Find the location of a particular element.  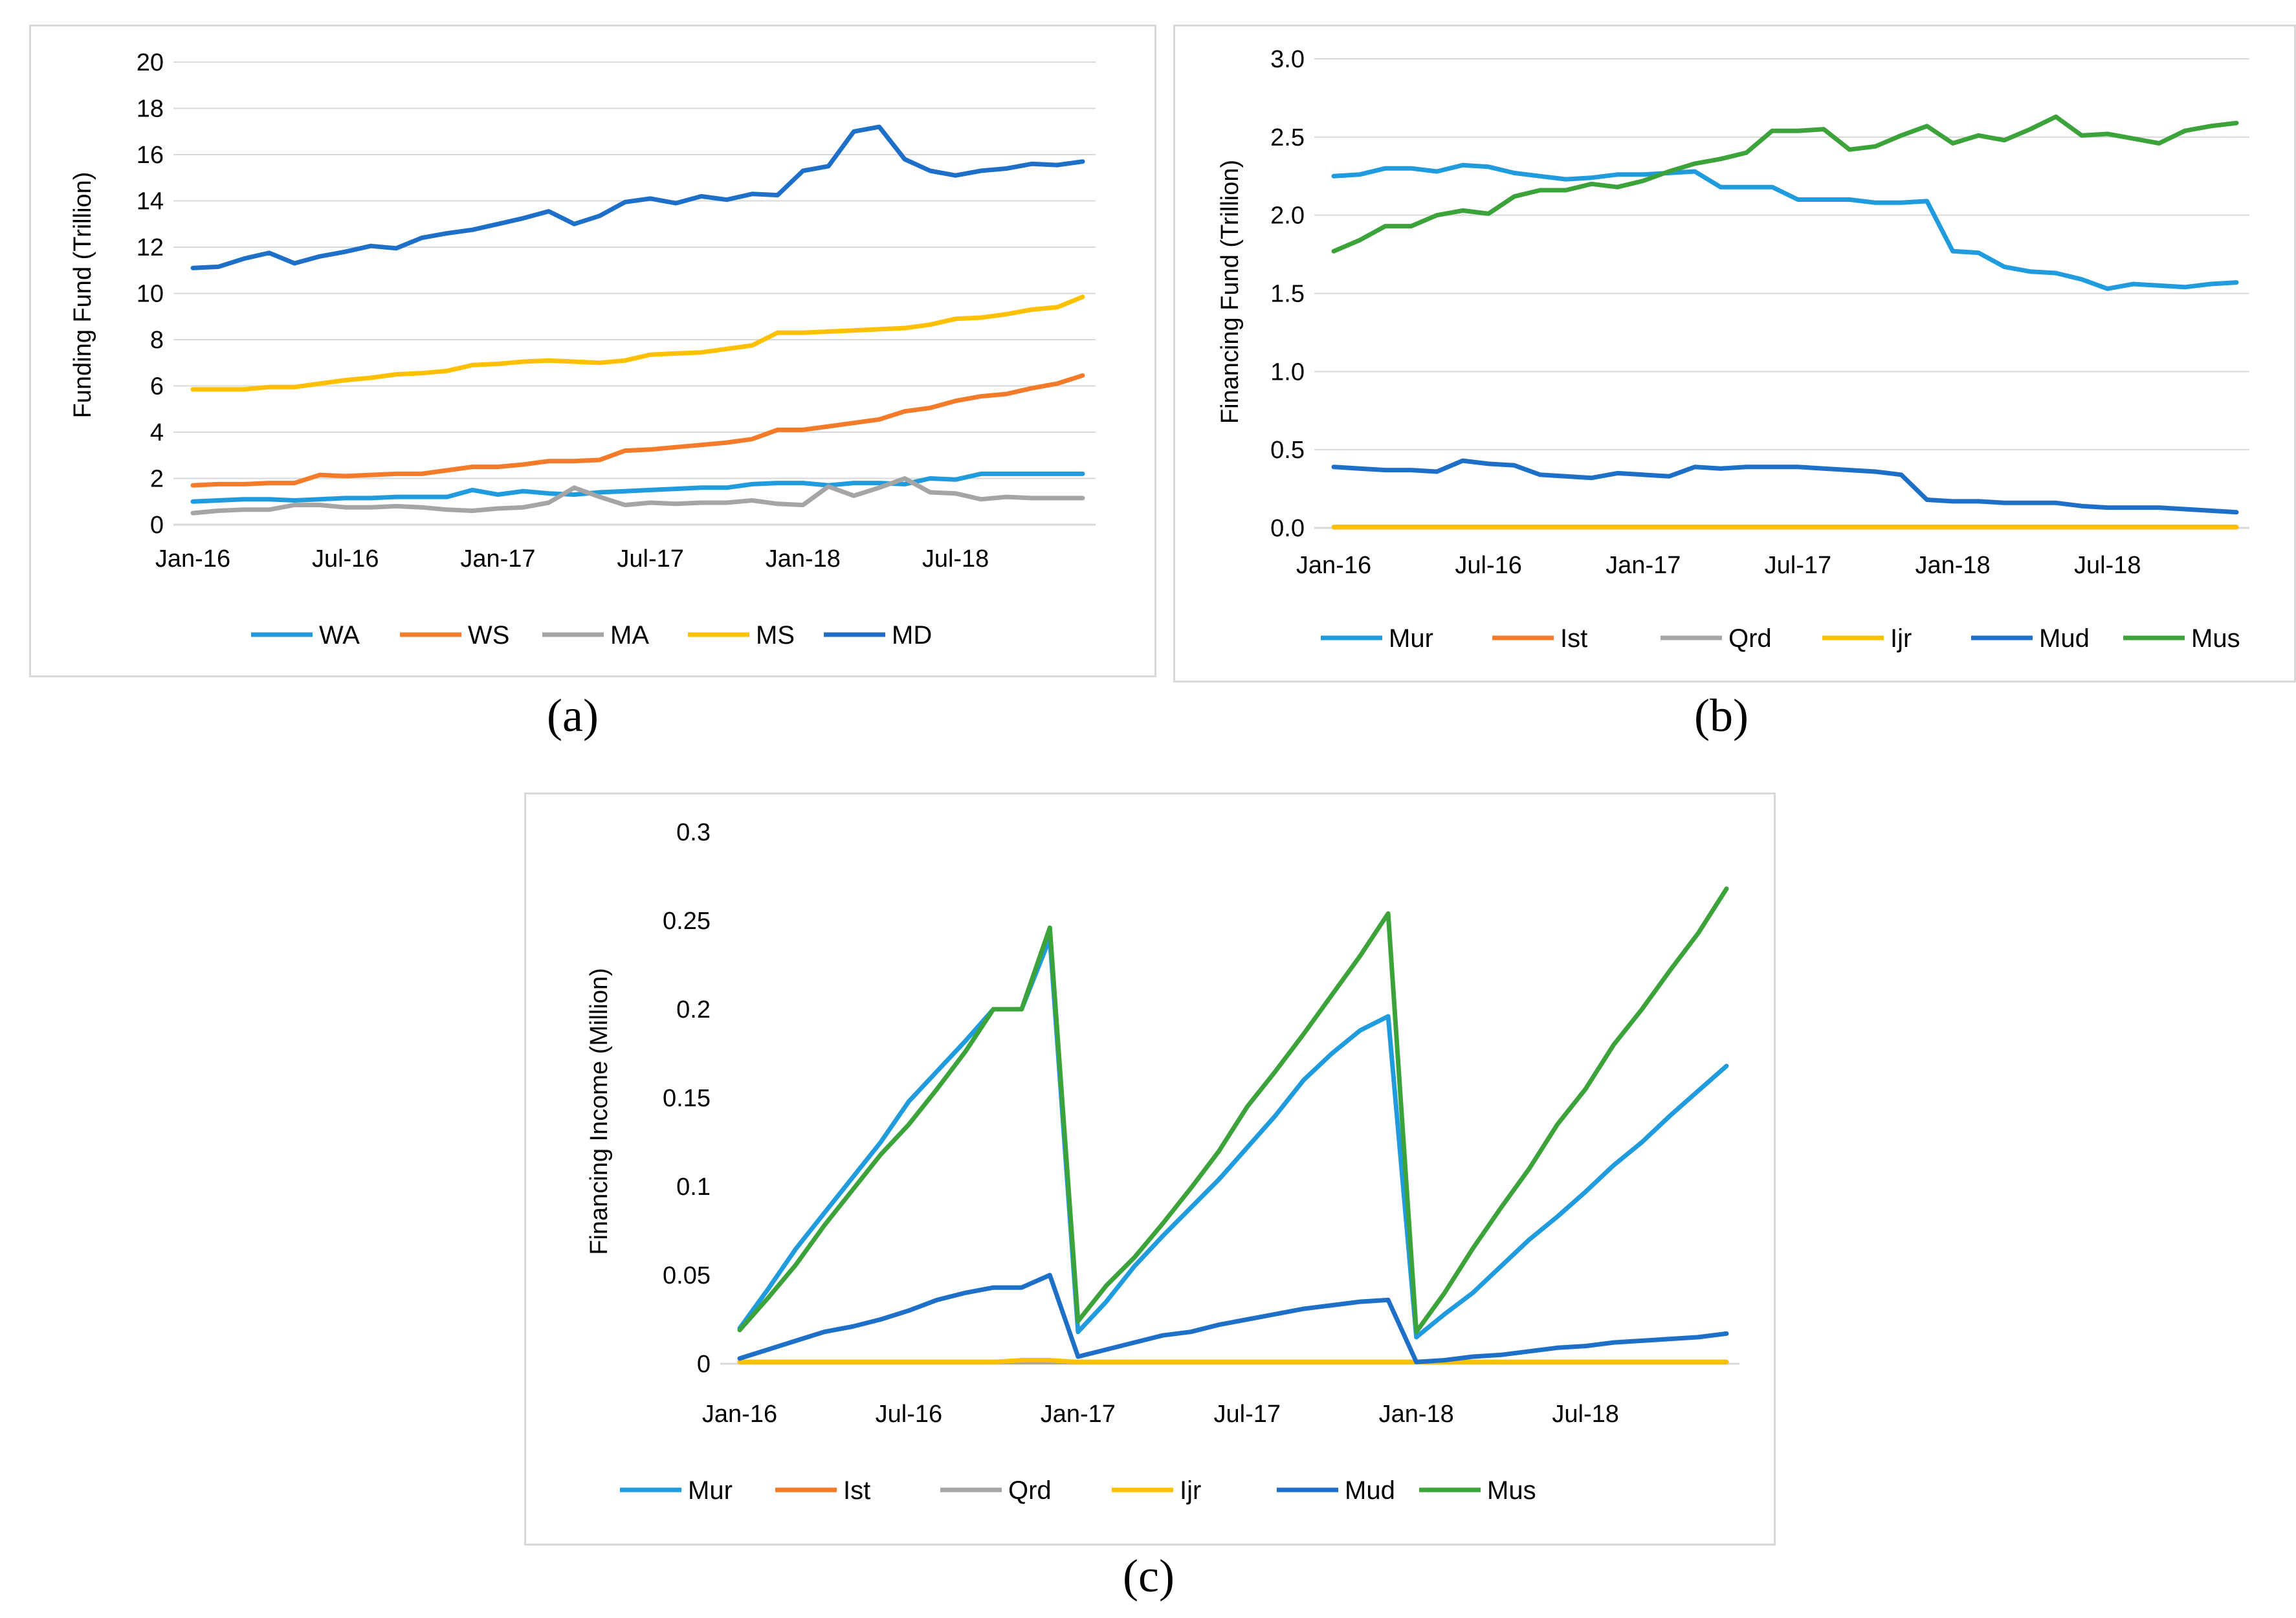

series-line-ma is located at coordinates (637, 496).